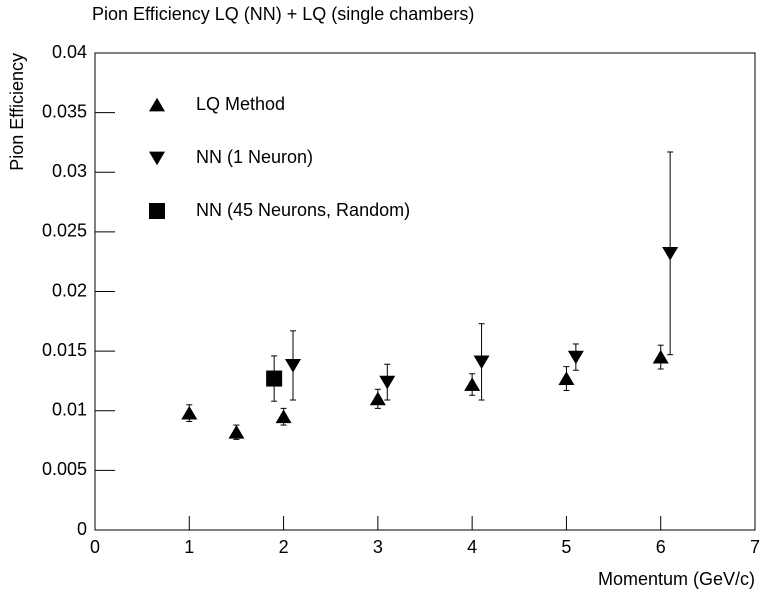 The width and height of the screenshot is (761, 592). Describe the element at coordinates (95, 547) in the screenshot. I see `x-tick-label: 0` at that location.